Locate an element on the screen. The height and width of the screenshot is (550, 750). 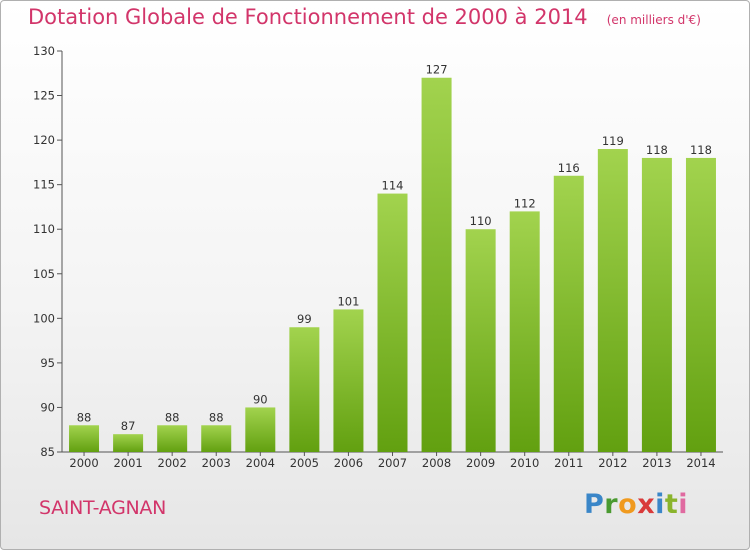
x-tick-label-2003: 2003 is located at coordinates (216, 463).